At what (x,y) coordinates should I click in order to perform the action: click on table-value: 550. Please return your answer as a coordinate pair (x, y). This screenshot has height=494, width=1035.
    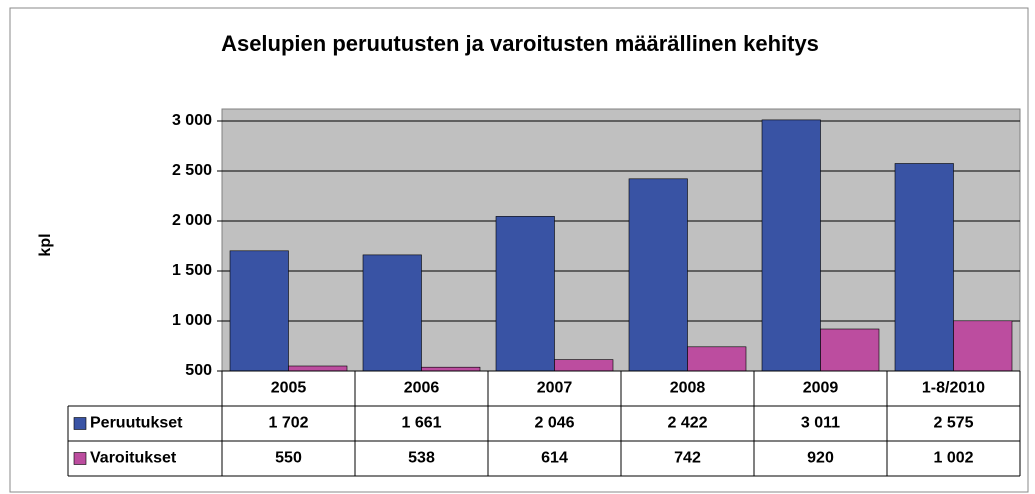
    Looking at the image, I should click on (288, 458).